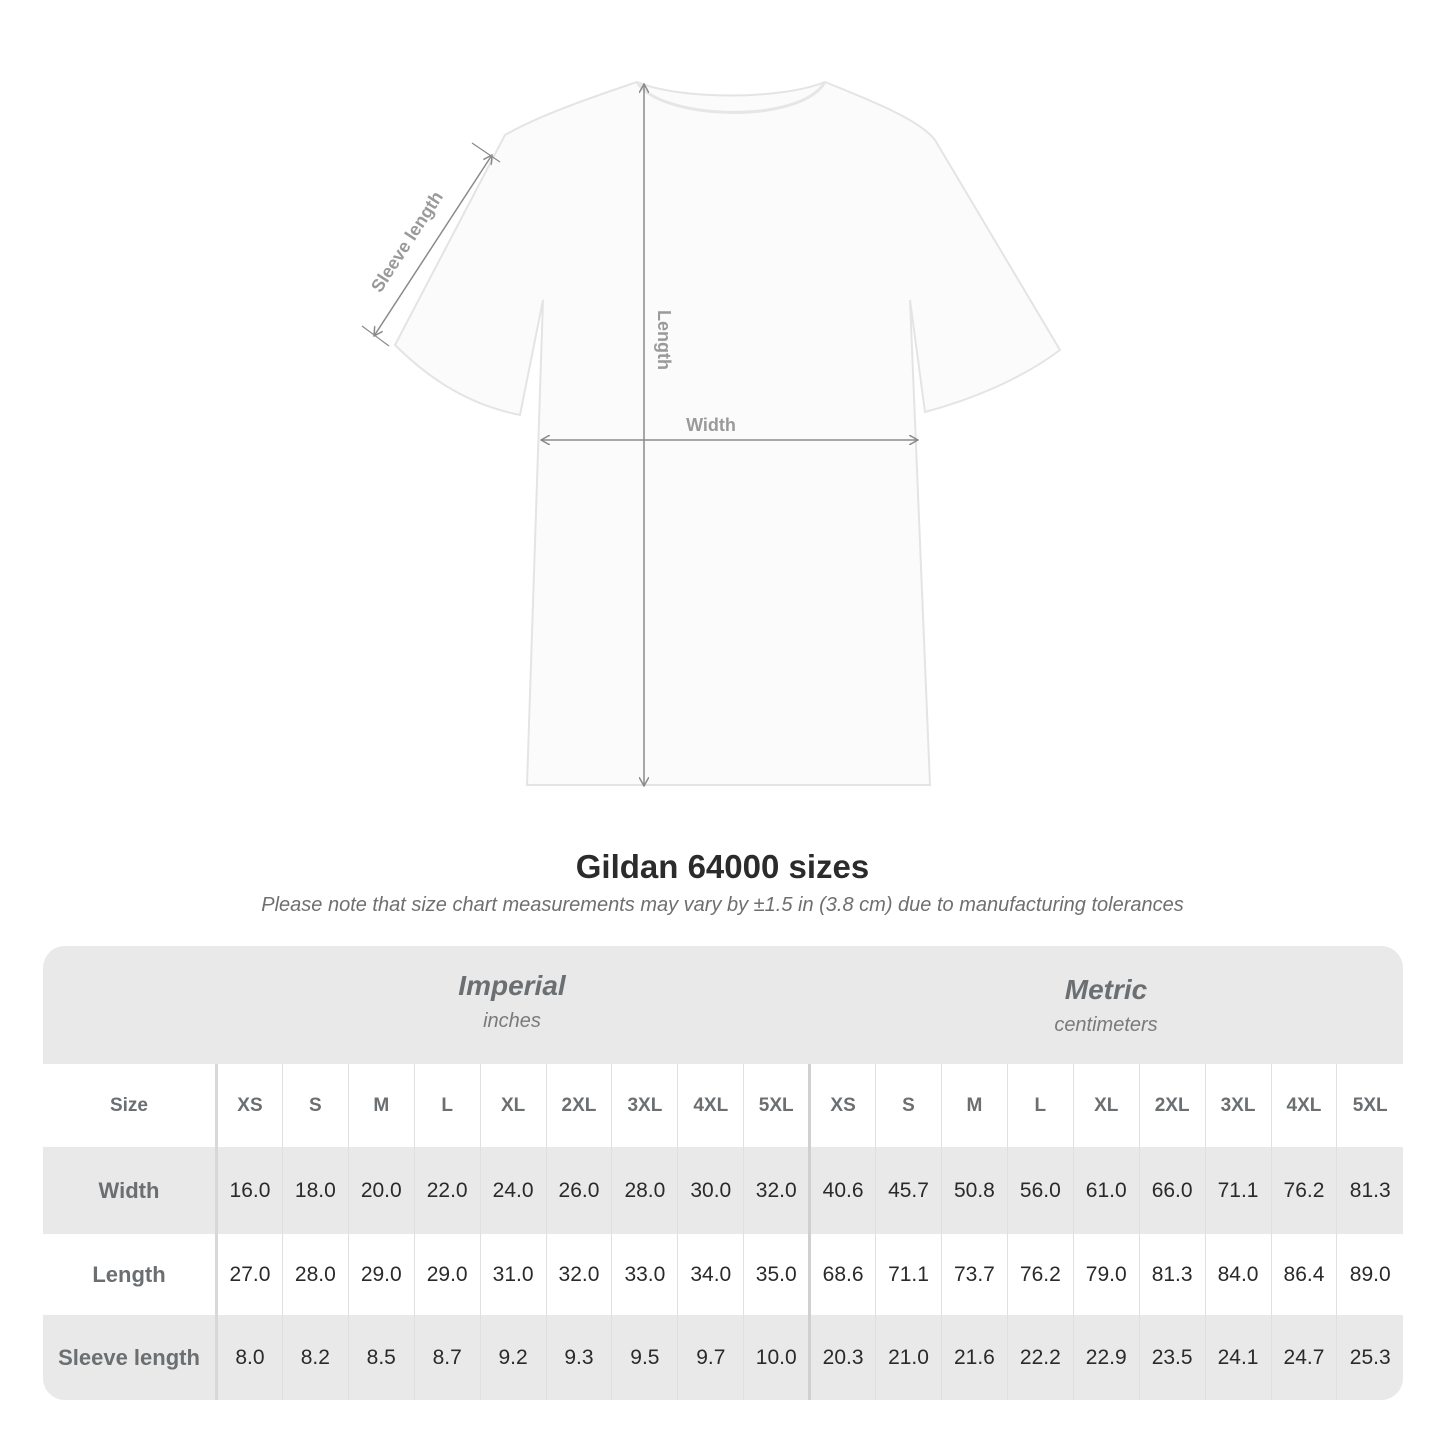  What do you see at coordinates (381, 1357) in the screenshot?
I see `imperial-cell: 8.5` at bounding box center [381, 1357].